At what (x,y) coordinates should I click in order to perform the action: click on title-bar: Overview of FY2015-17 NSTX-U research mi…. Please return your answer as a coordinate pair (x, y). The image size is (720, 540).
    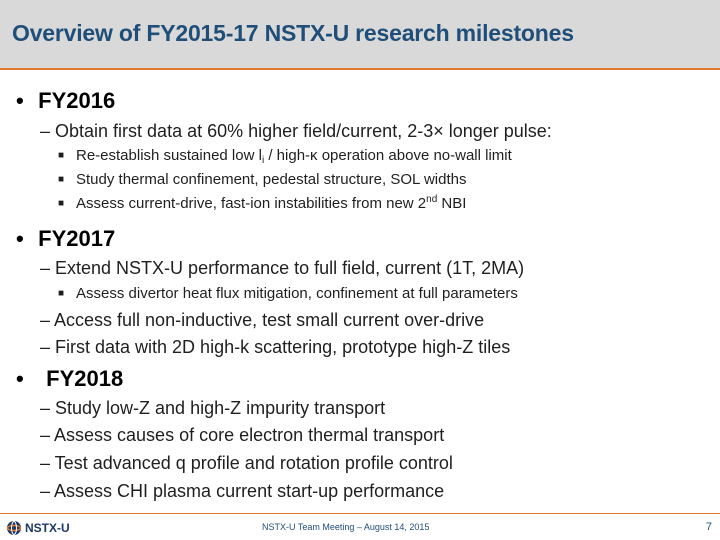
    Looking at the image, I should click on (360, 35).